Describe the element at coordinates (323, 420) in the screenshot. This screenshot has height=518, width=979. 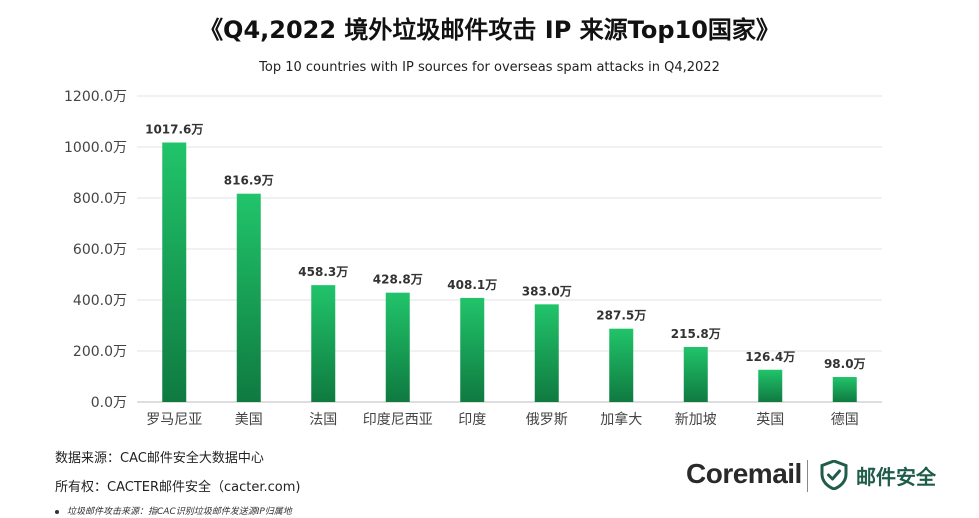
I see `x-tick-label: 法国` at that location.